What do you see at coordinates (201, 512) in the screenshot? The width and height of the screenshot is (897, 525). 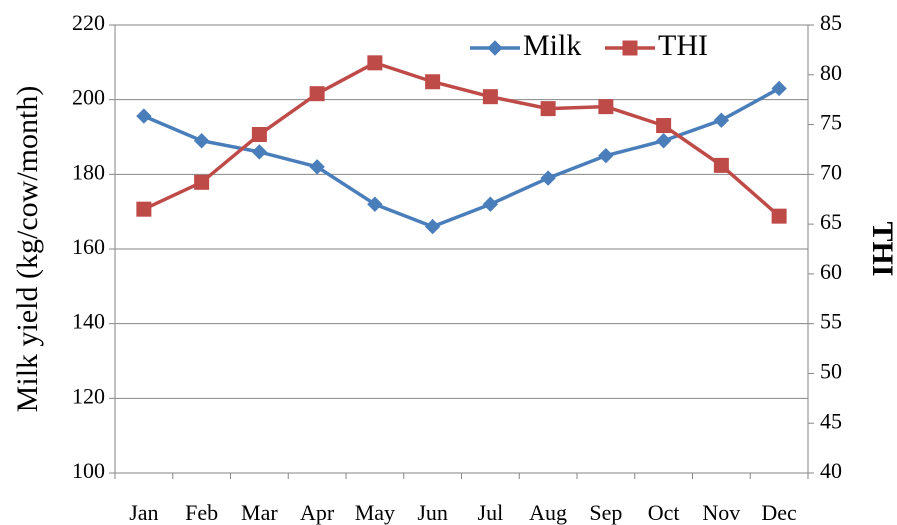 I see `x-tick-label: Feb` at bounding box center [201, 512].